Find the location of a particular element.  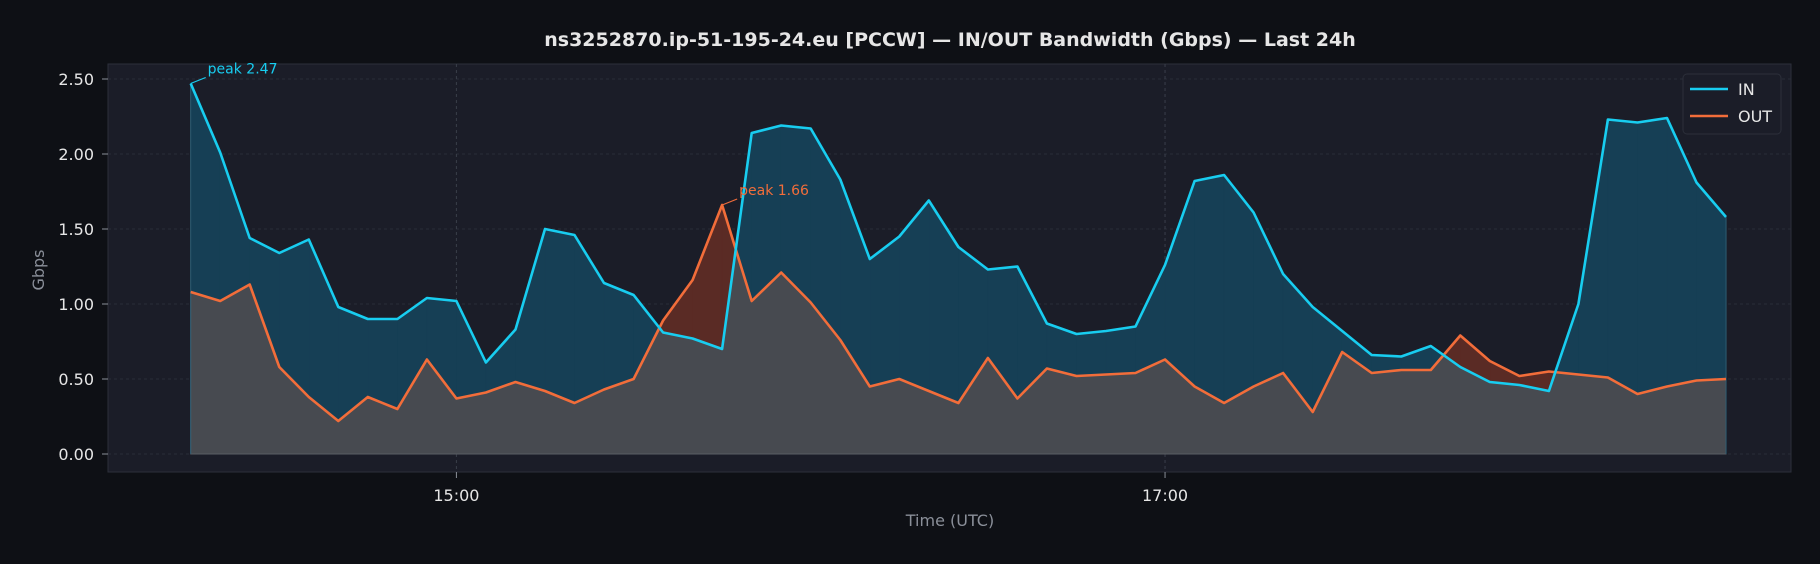

x-axis-label: Time (UTC) is located at coordinates (949, 520).